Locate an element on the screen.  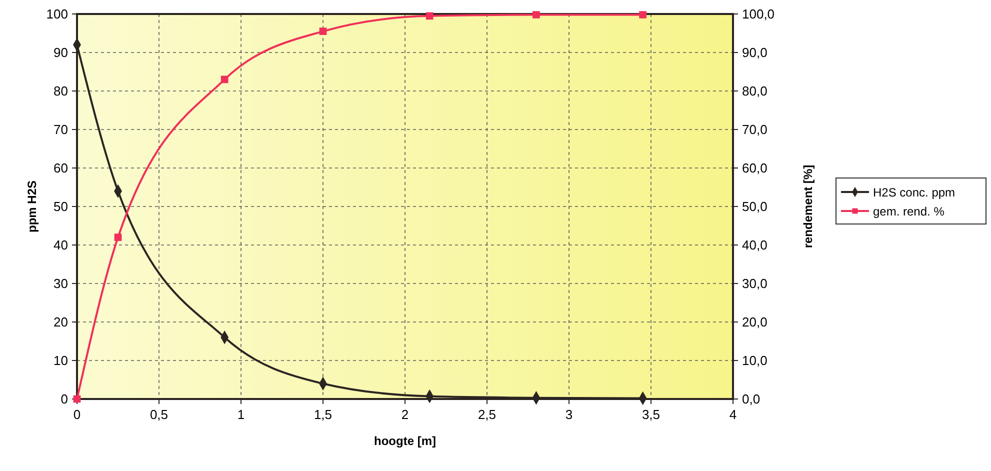
y-tick-label: 100 is located at coordinates (57, 14).